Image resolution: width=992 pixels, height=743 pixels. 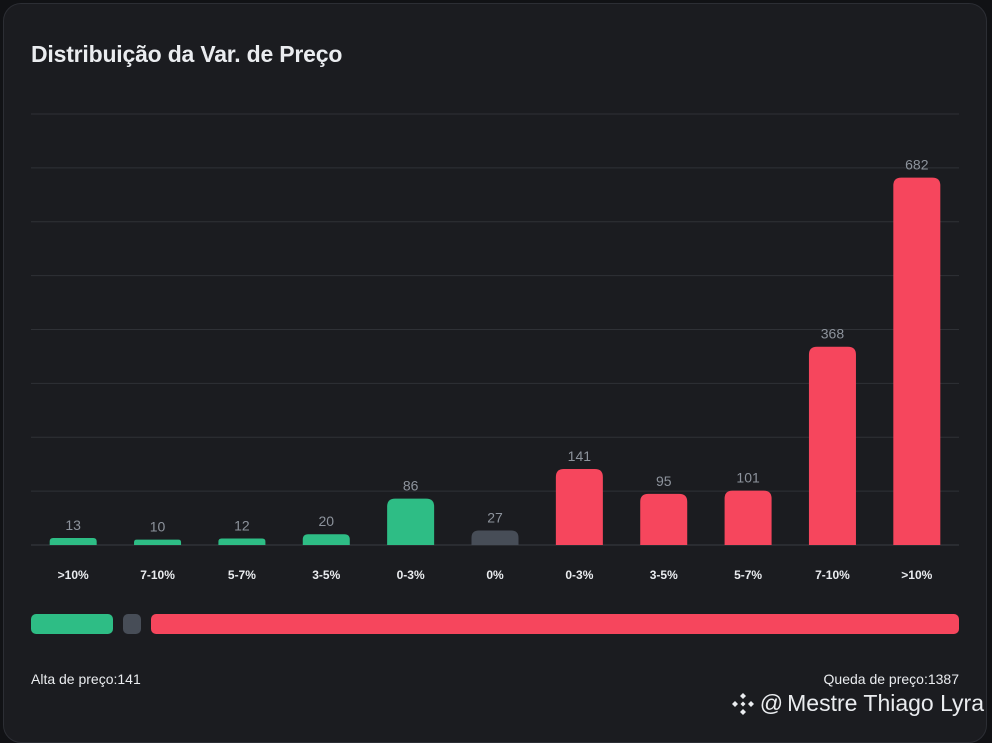 I want to click on bar-value-label: 27, so click(x=495, y=517).